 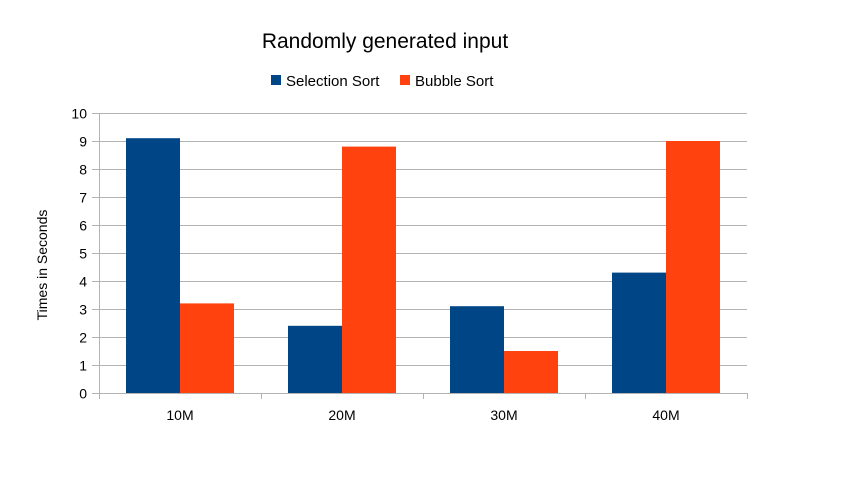 I want to click on x-tick-label: 20M, so click(x=341, y=415).